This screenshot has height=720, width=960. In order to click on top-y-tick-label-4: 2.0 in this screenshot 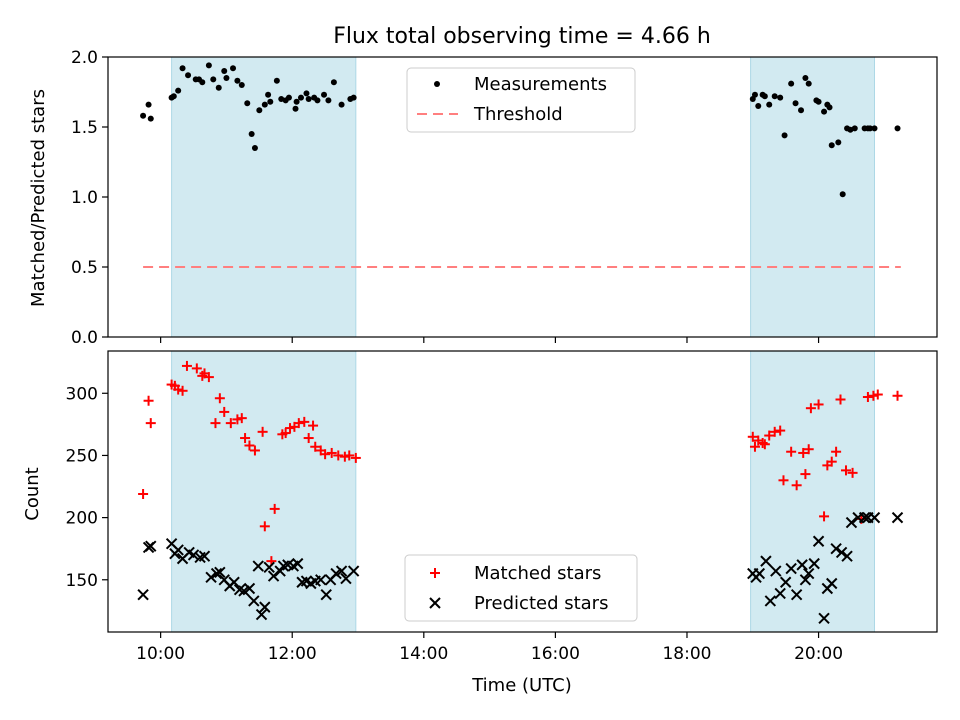, I will do `click(84, 58)`.